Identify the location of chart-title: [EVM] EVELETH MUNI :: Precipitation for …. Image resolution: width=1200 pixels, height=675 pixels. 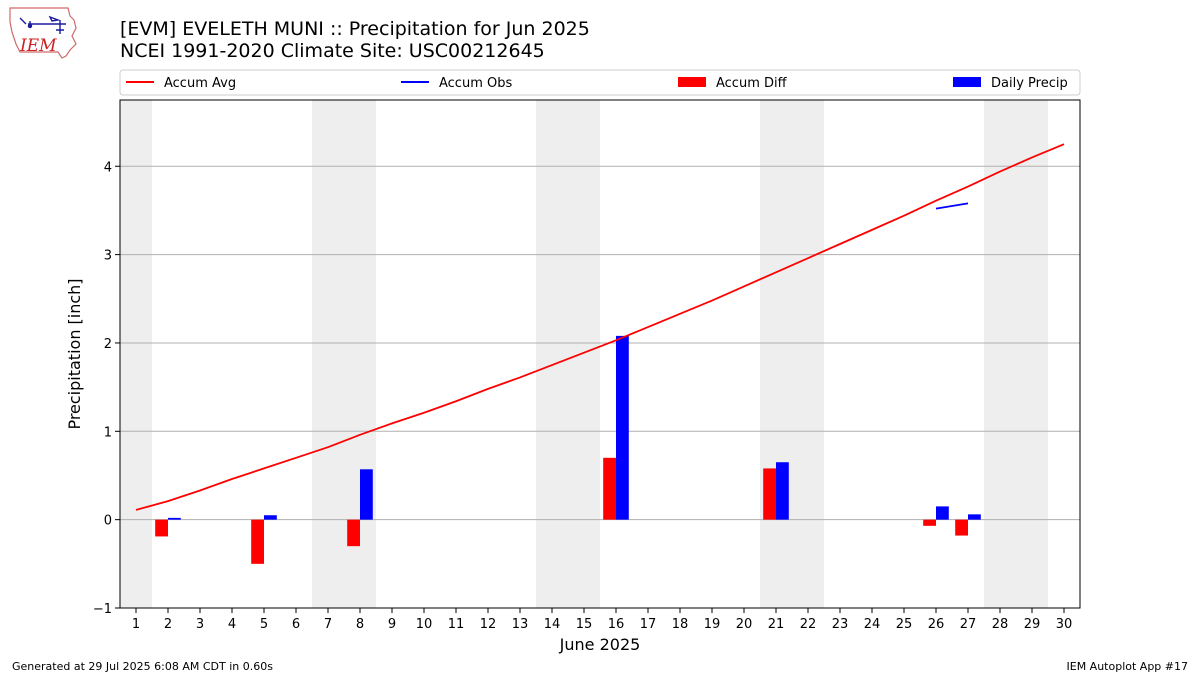
(355, 29).